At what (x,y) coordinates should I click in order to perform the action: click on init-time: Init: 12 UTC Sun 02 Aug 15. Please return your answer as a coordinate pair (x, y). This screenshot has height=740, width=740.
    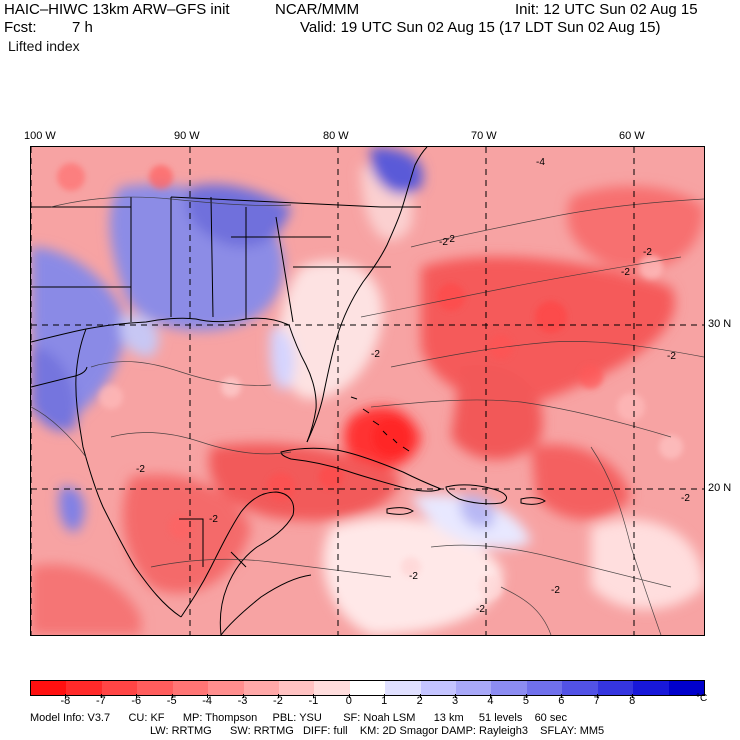
    Looking at the image, I should click on (606, 9).